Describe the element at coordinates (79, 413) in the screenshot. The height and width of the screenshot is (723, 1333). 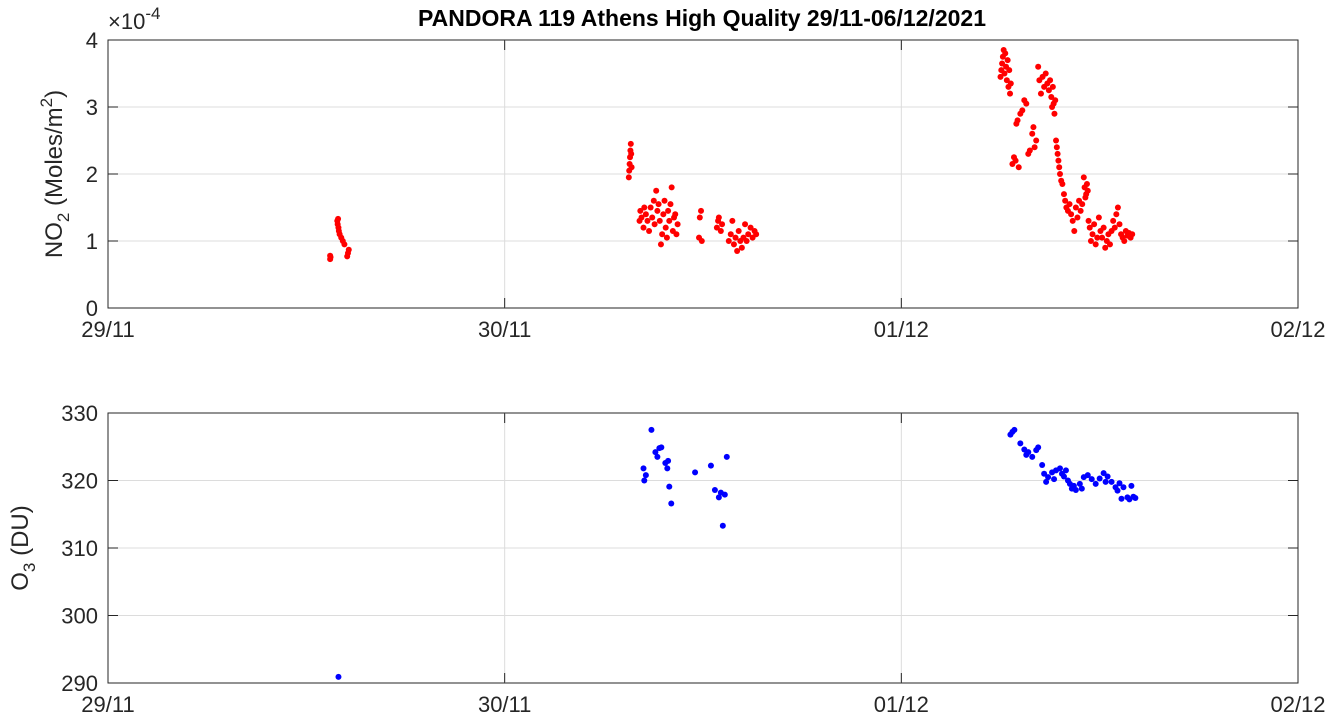
I see `y-tick-label: 330` at that location.